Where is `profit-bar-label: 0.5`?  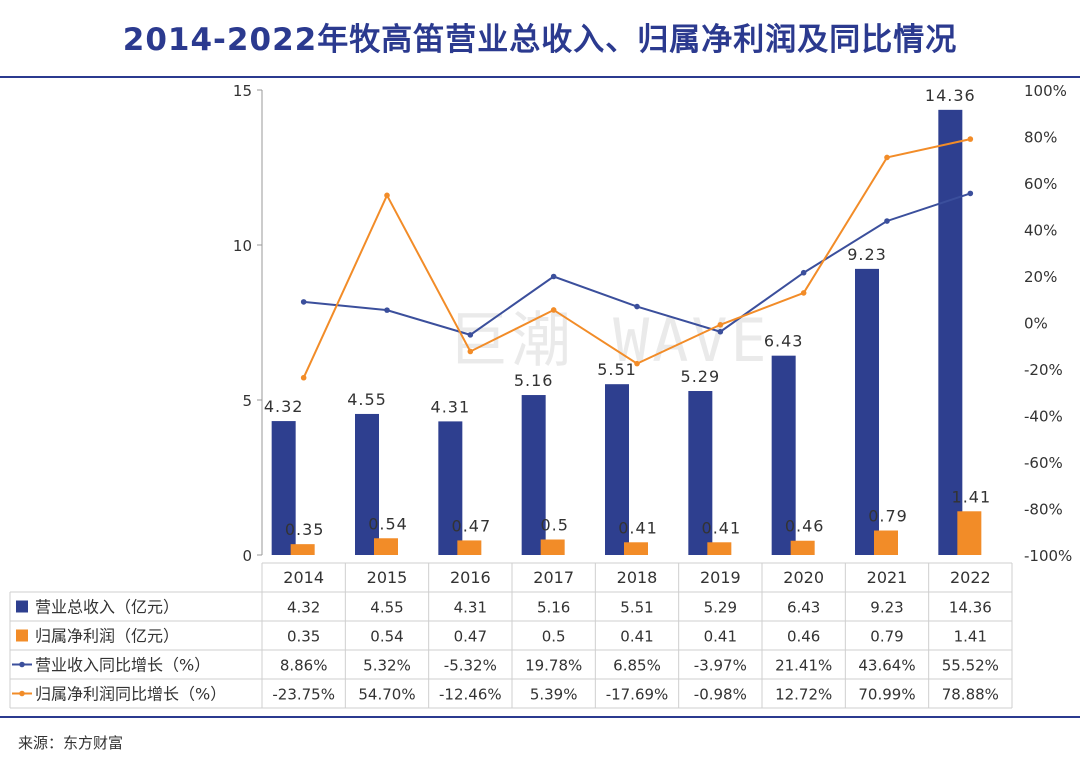
profit-bar-label: 0.5 is located at coordinates (554, 525).